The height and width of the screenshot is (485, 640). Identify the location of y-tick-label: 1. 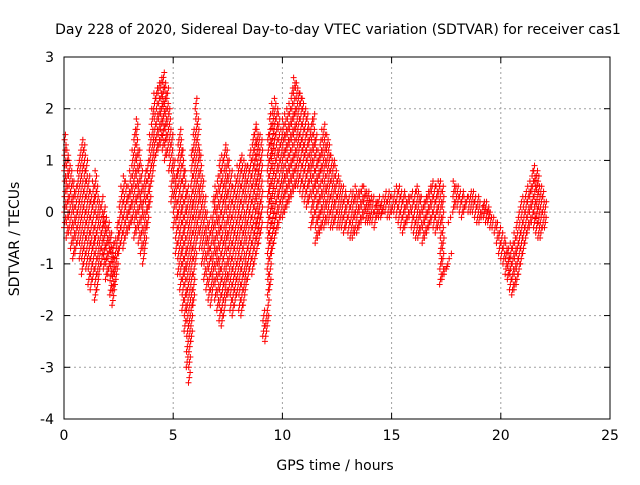
(49, 161).